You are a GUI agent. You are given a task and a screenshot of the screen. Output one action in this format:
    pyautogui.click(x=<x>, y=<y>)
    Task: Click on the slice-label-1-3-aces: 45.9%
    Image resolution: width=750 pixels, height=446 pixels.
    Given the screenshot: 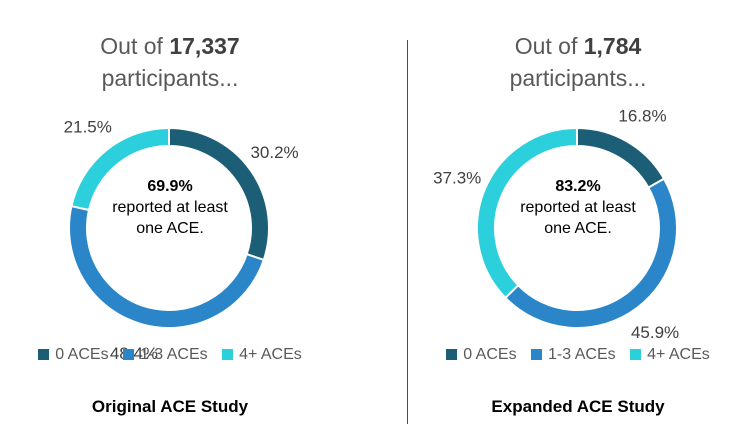 What is the action you would take?
    pyautogui.click(x=655, y=332)
    